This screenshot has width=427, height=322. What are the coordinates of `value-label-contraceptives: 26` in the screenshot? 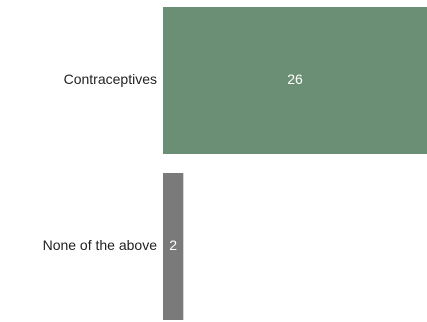 It's located at (295, 79).